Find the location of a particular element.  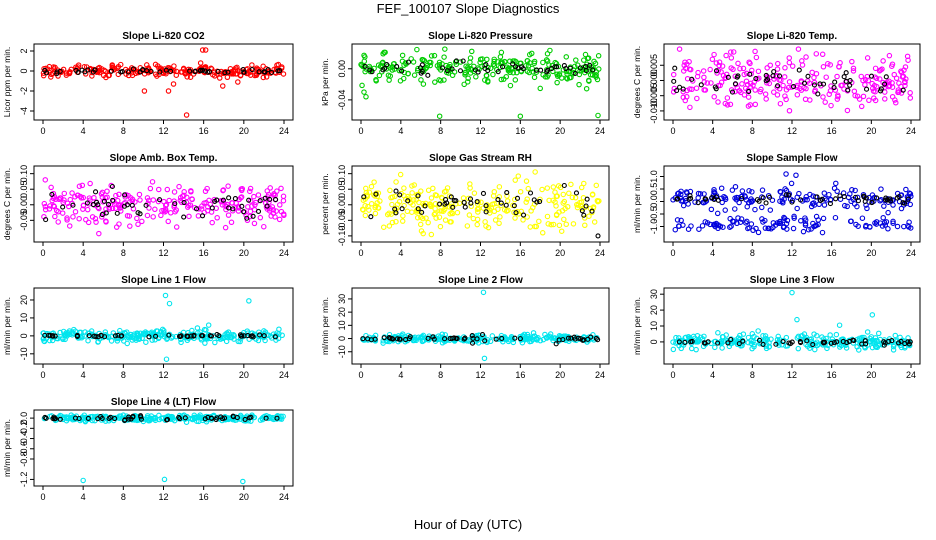

y-tick-label: 30 is located at coordinates (654, 294).